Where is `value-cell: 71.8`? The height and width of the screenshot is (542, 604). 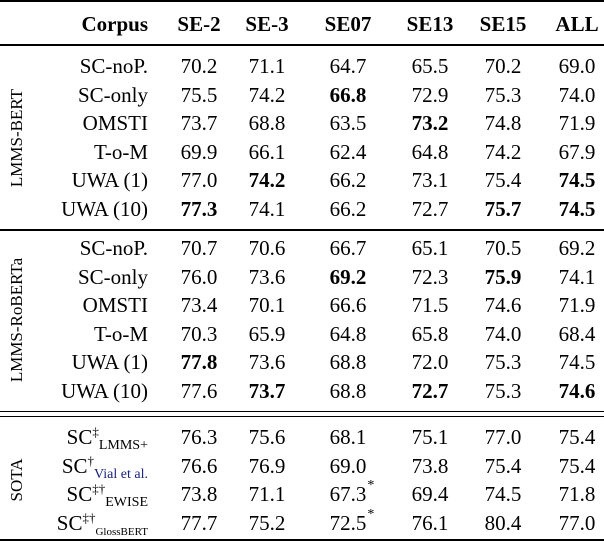
value-cell: 71.8 is located at coordinates (570, 494).